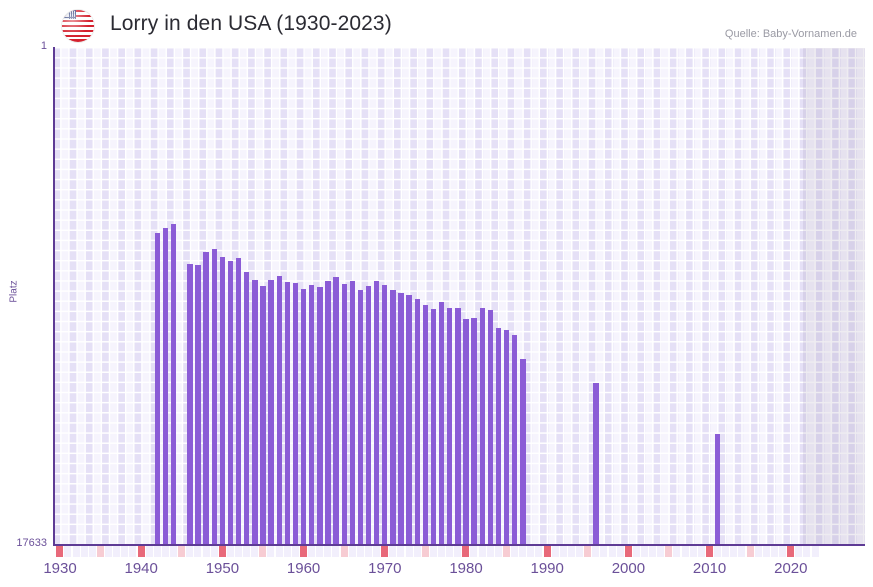  Describe the element at coordinates (31, 543) in the screenshot. I see `y-axis-bottom-label: 17633` at that location.